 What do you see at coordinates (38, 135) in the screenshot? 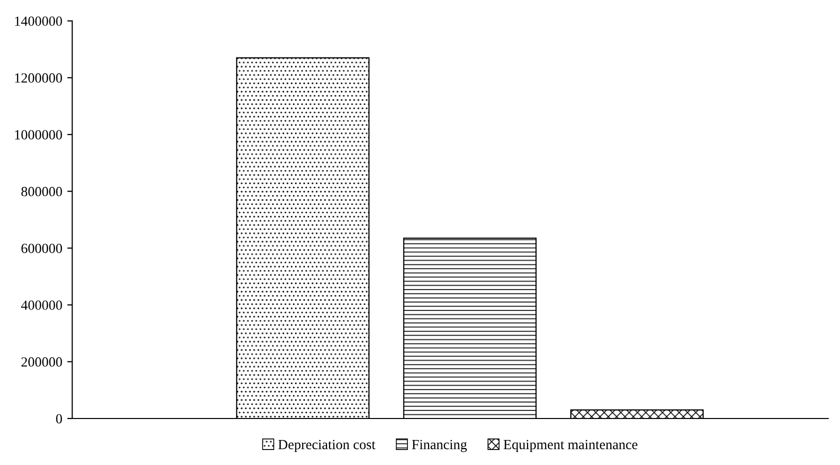
I see `y-tick-label: 1000000` at bounding box center [38, 135].